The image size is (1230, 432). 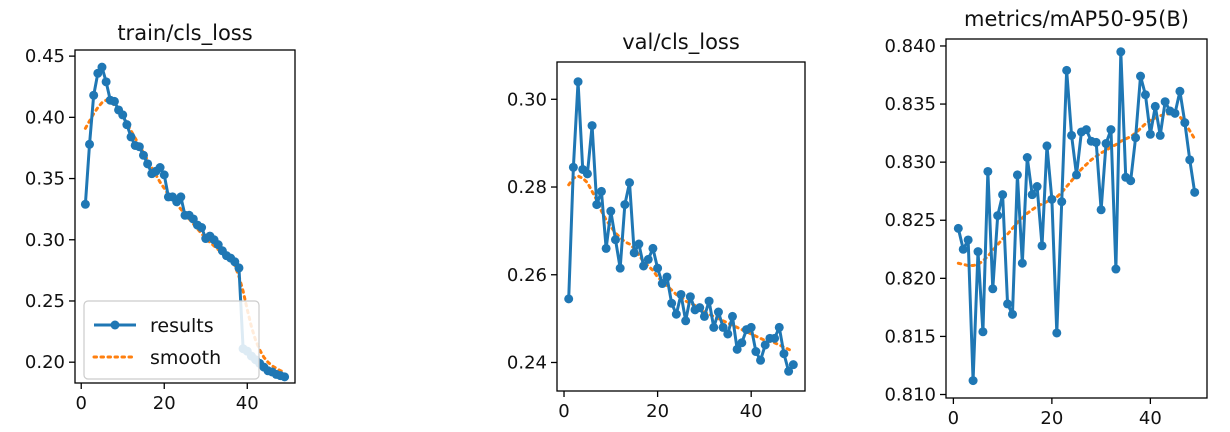 I want to click on chart-title: val/cls_loss, so click(x=681, y=42).